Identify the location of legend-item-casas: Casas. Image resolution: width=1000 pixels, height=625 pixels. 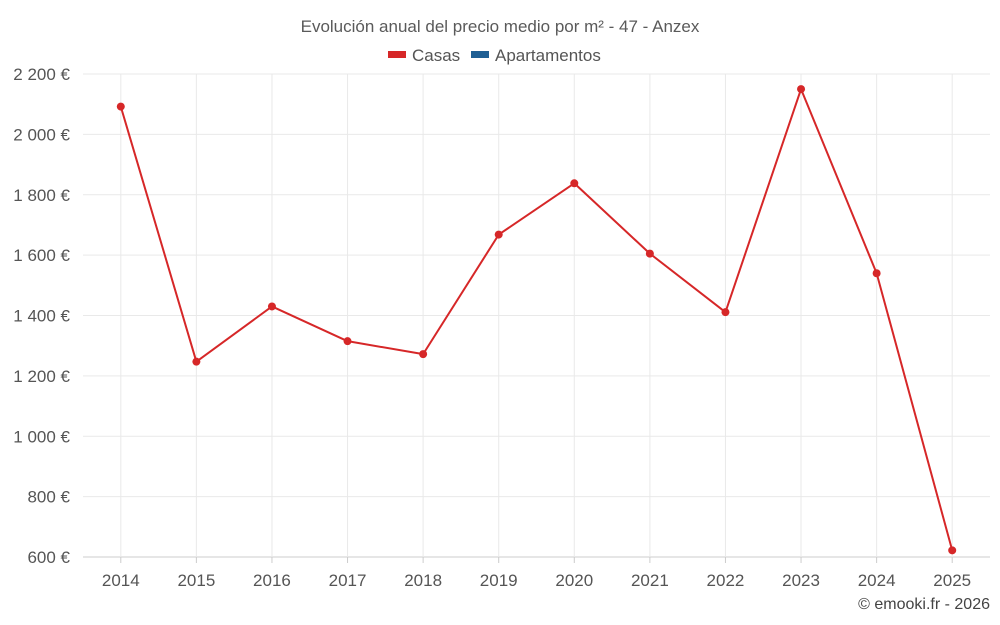
(424, 55).